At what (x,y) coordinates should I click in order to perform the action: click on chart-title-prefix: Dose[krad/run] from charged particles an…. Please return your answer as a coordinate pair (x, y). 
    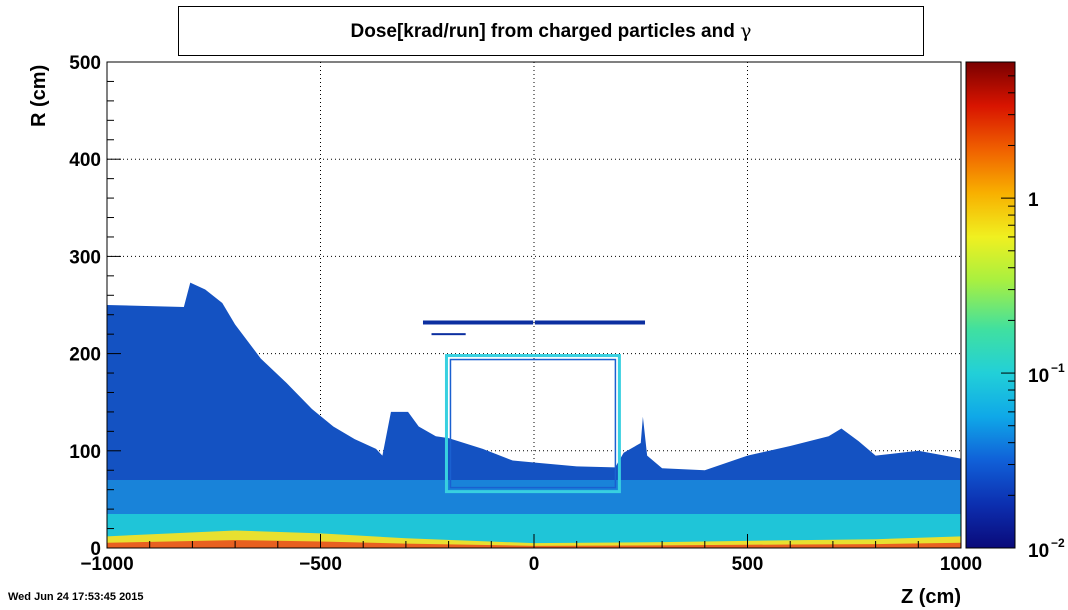
    Looking at the image, I should click on (545, 31).